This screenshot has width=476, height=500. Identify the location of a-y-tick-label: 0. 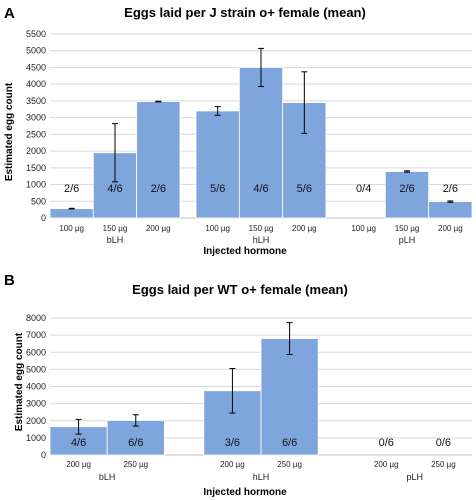
(43, 218).